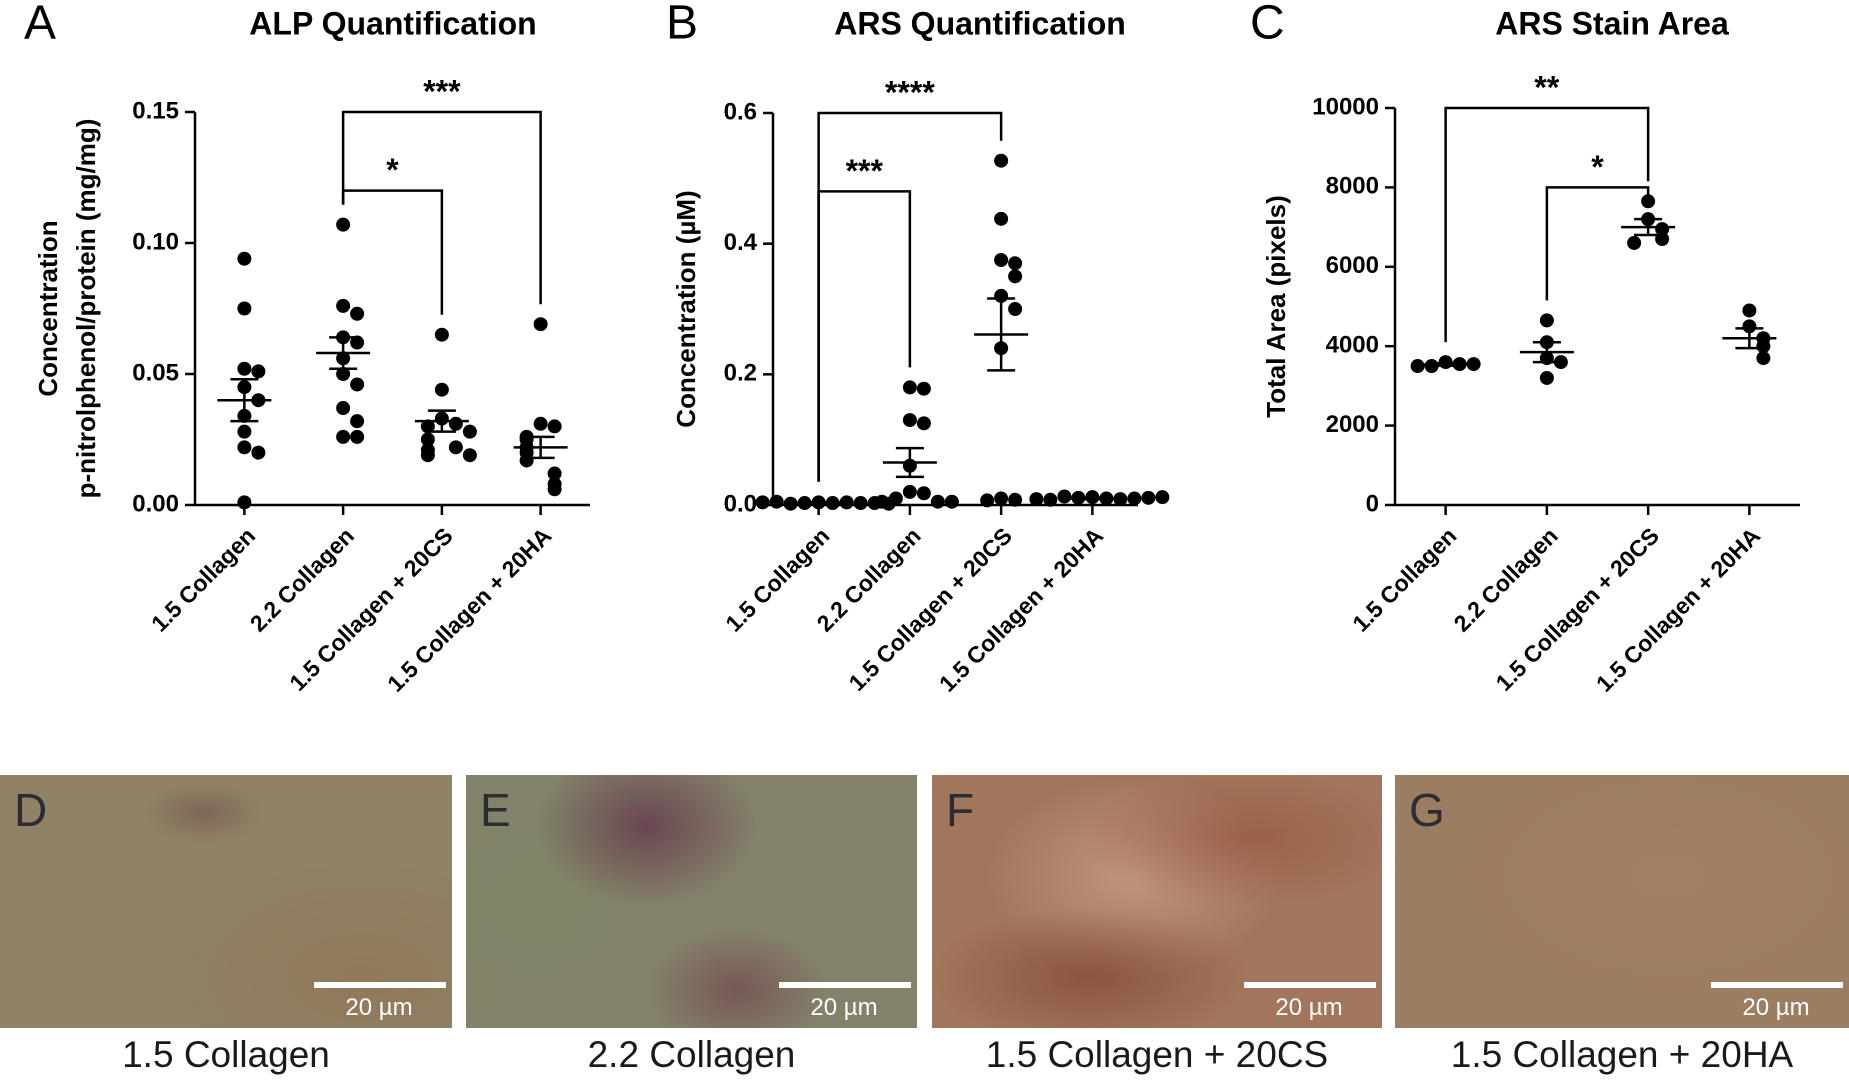  I want to click on micrograph: G 20 µm, so click(1622, 901).